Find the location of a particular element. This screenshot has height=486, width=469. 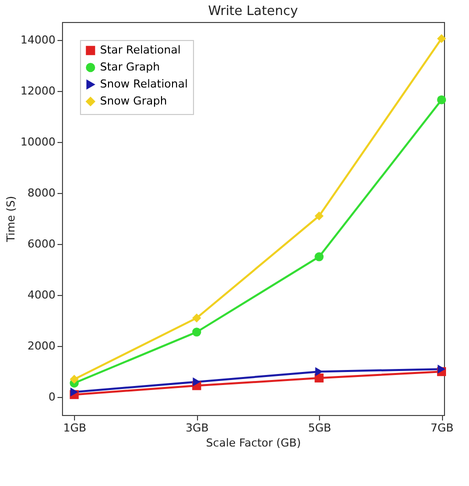

x-axis-title: Scale Factor (GB) is located at coordinates (253, 443).